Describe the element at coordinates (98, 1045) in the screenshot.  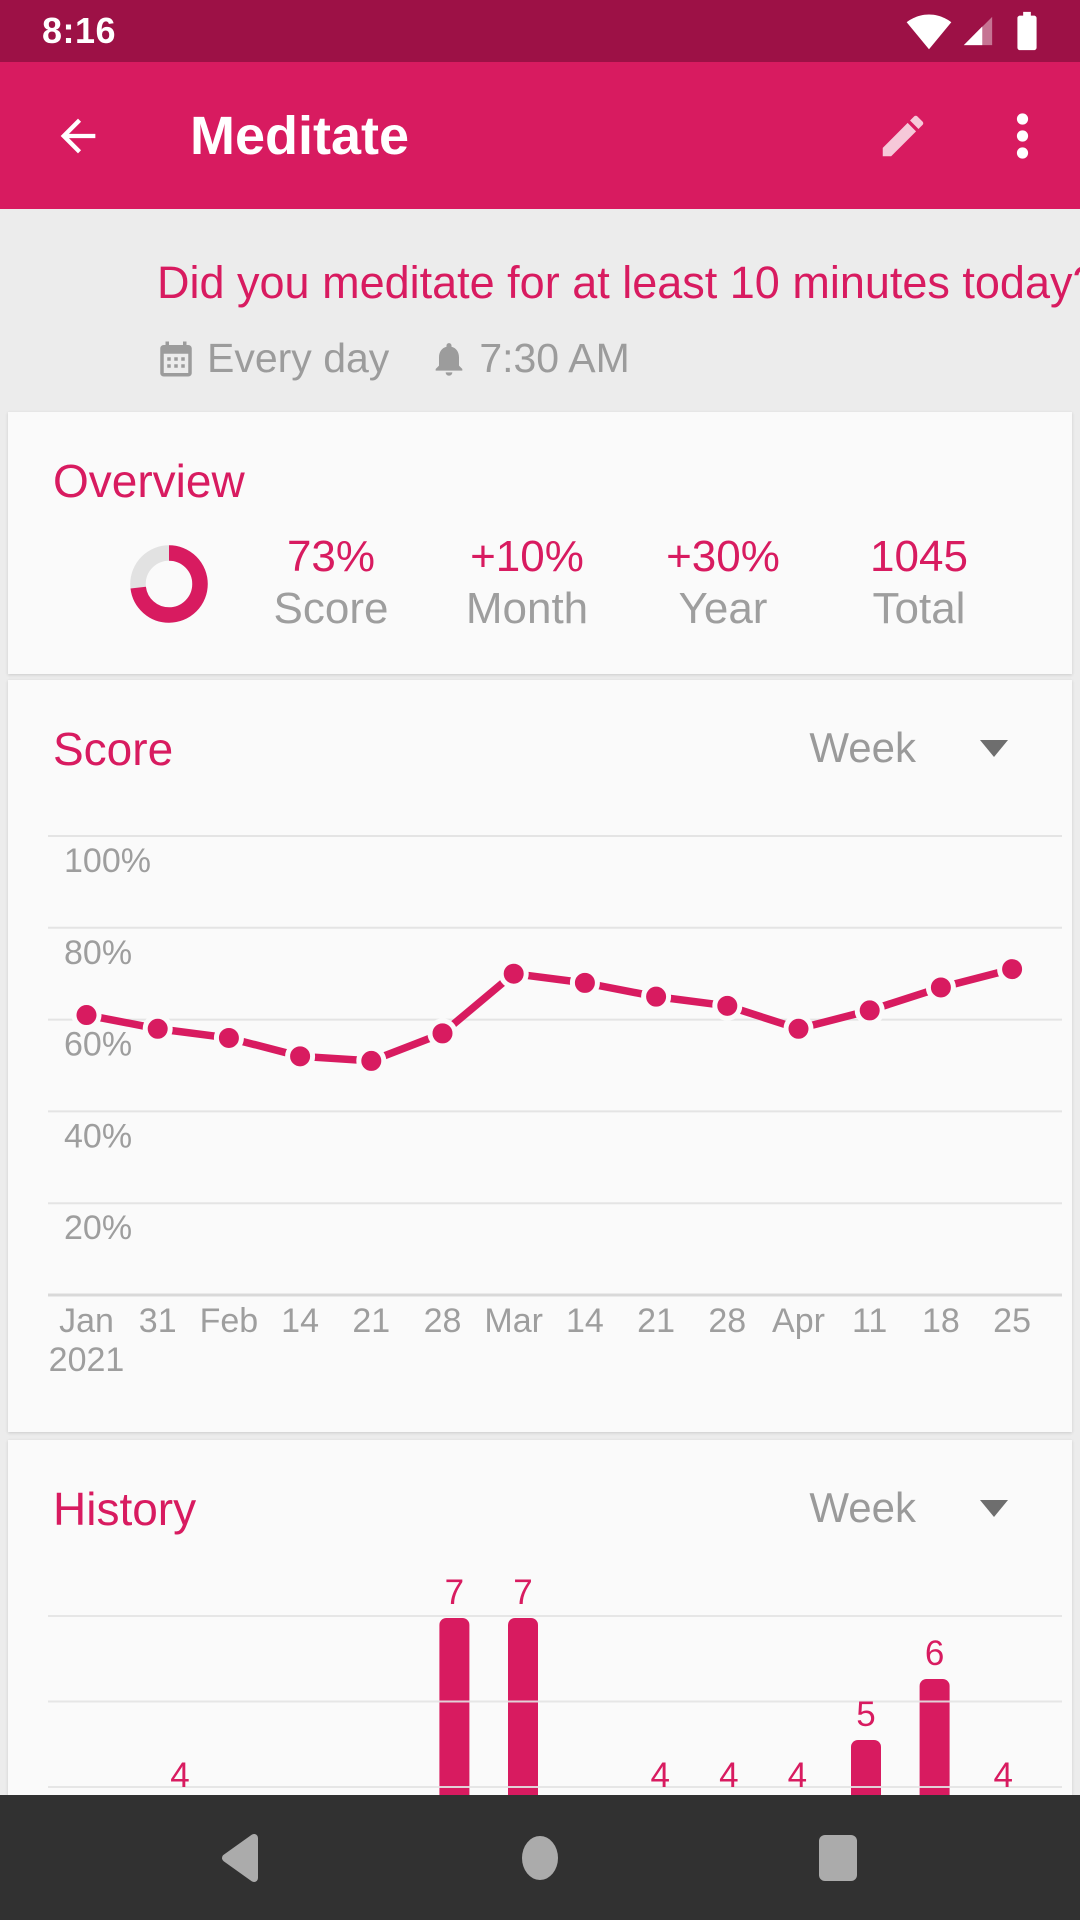
I see `y-axis-label: 60%` at that location.